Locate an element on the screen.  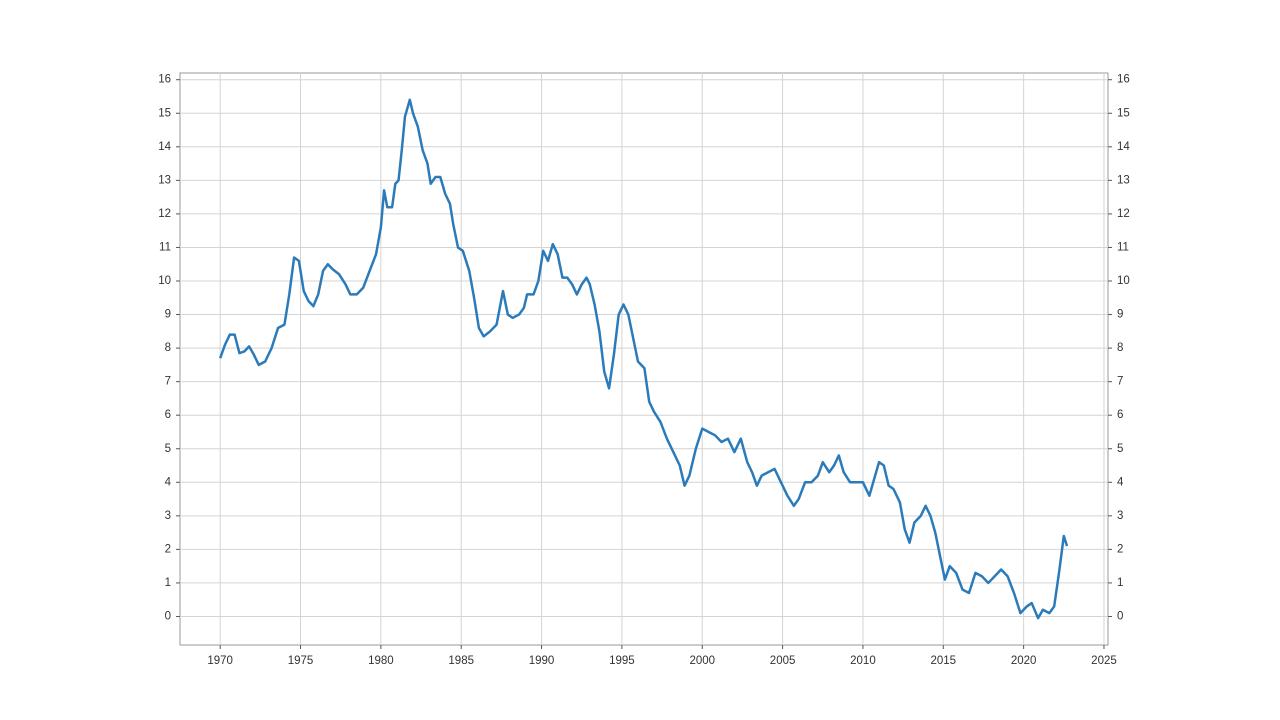
x-tick-label: 2005 is located at coordinates (783, 661).